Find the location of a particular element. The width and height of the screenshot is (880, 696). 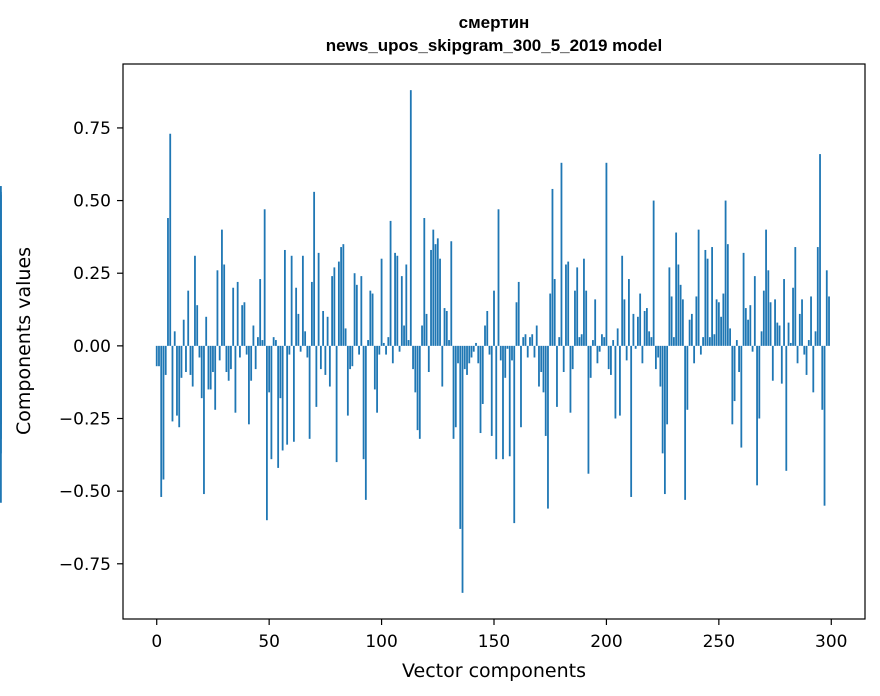

y-axis-label: Components values is located at coordinates (24, 341).